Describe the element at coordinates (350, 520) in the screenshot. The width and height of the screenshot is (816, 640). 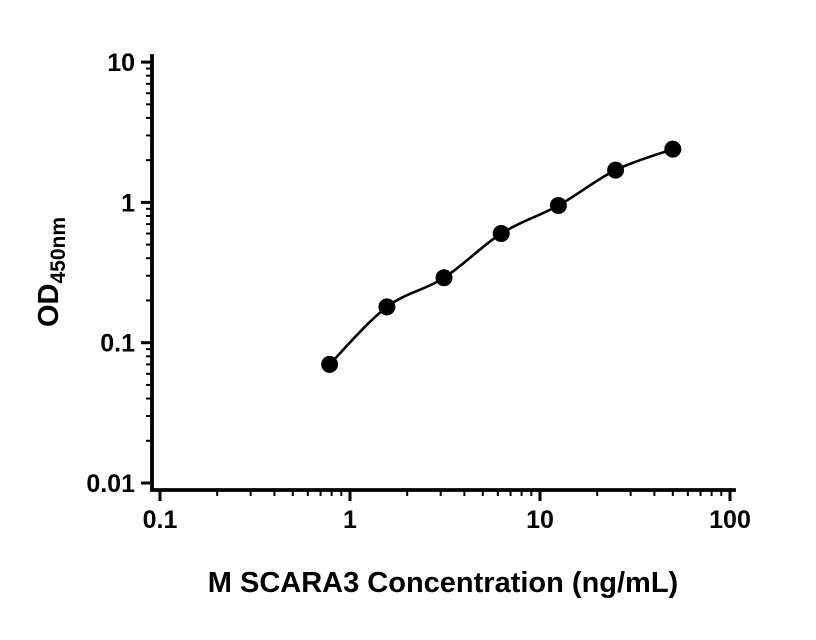
I see `x-tick-label: 1` at that location.